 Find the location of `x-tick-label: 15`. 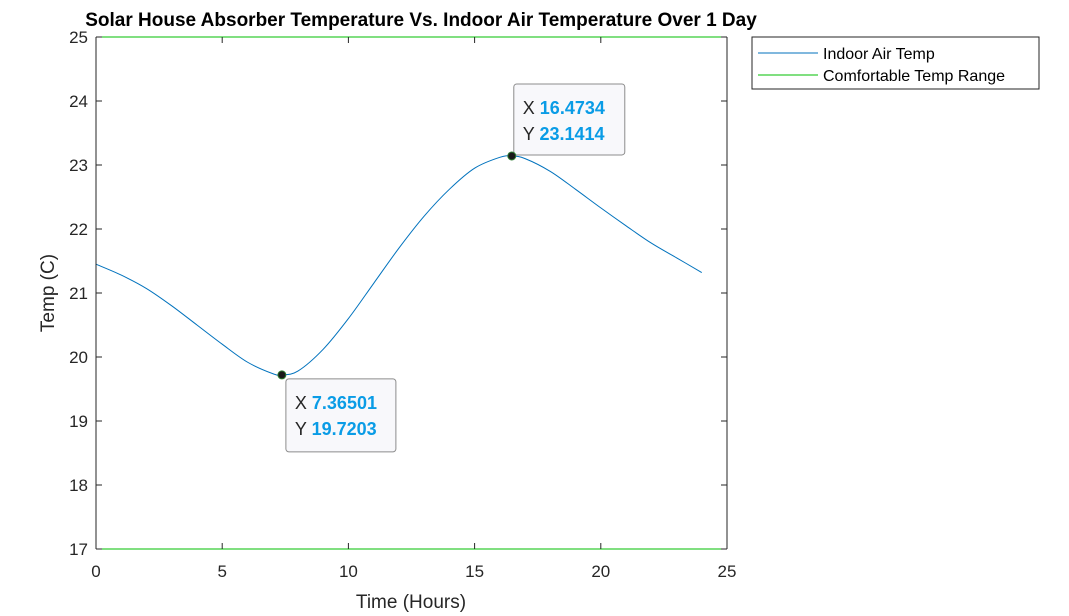

x-tick-label: 15 is located at coordinates (474, 571).